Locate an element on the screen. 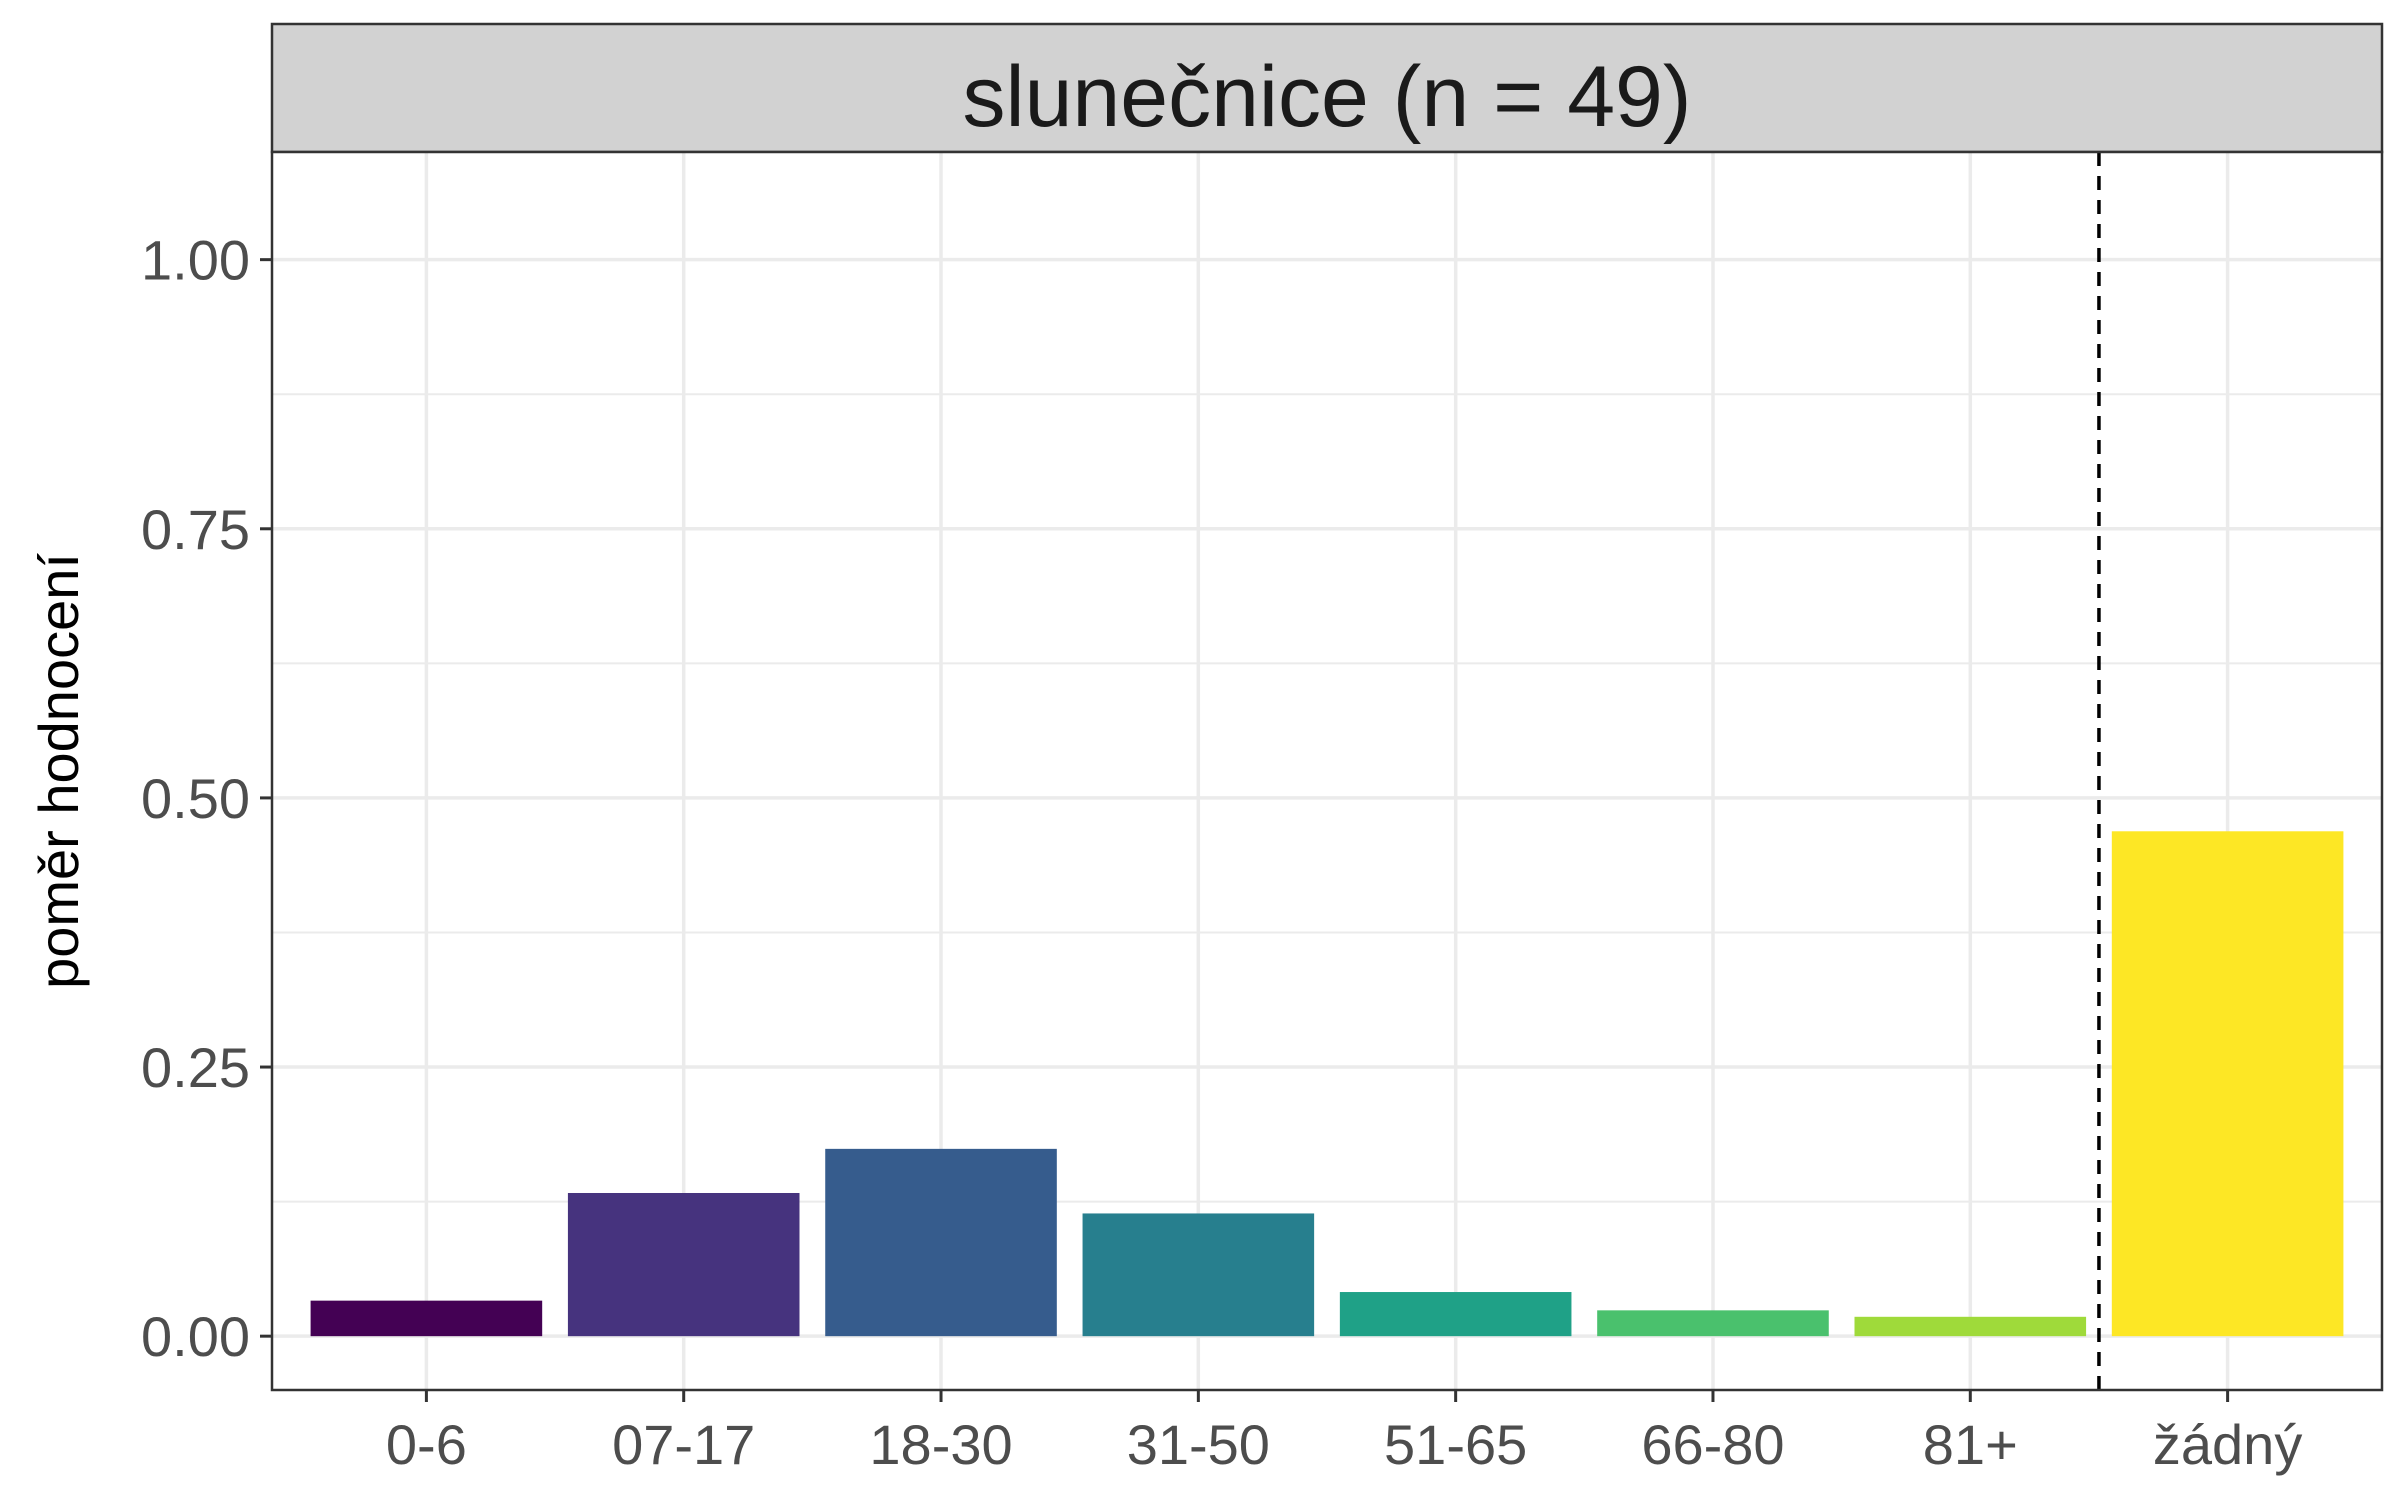 The height and width of the screenshot is (1500, 2400). y-tick-label: 0.50 is located at coordinates (195, 798).